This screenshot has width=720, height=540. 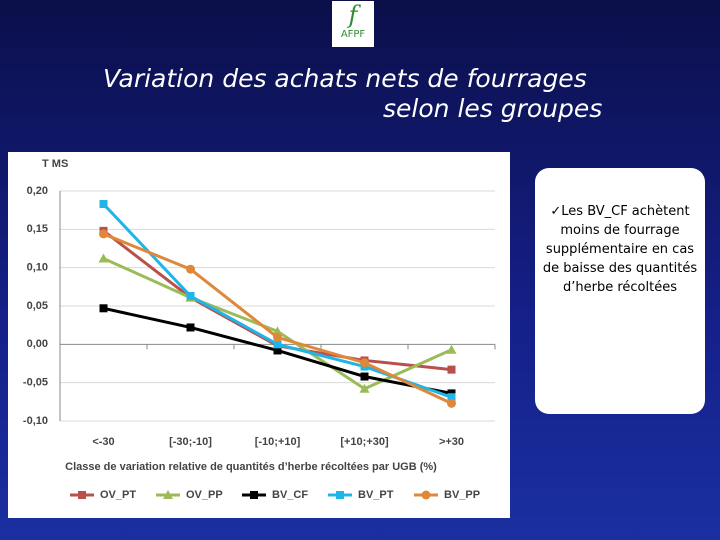 I want to click on title-line: Variation des achats nets de fourrages, so click(x=345, y=78).